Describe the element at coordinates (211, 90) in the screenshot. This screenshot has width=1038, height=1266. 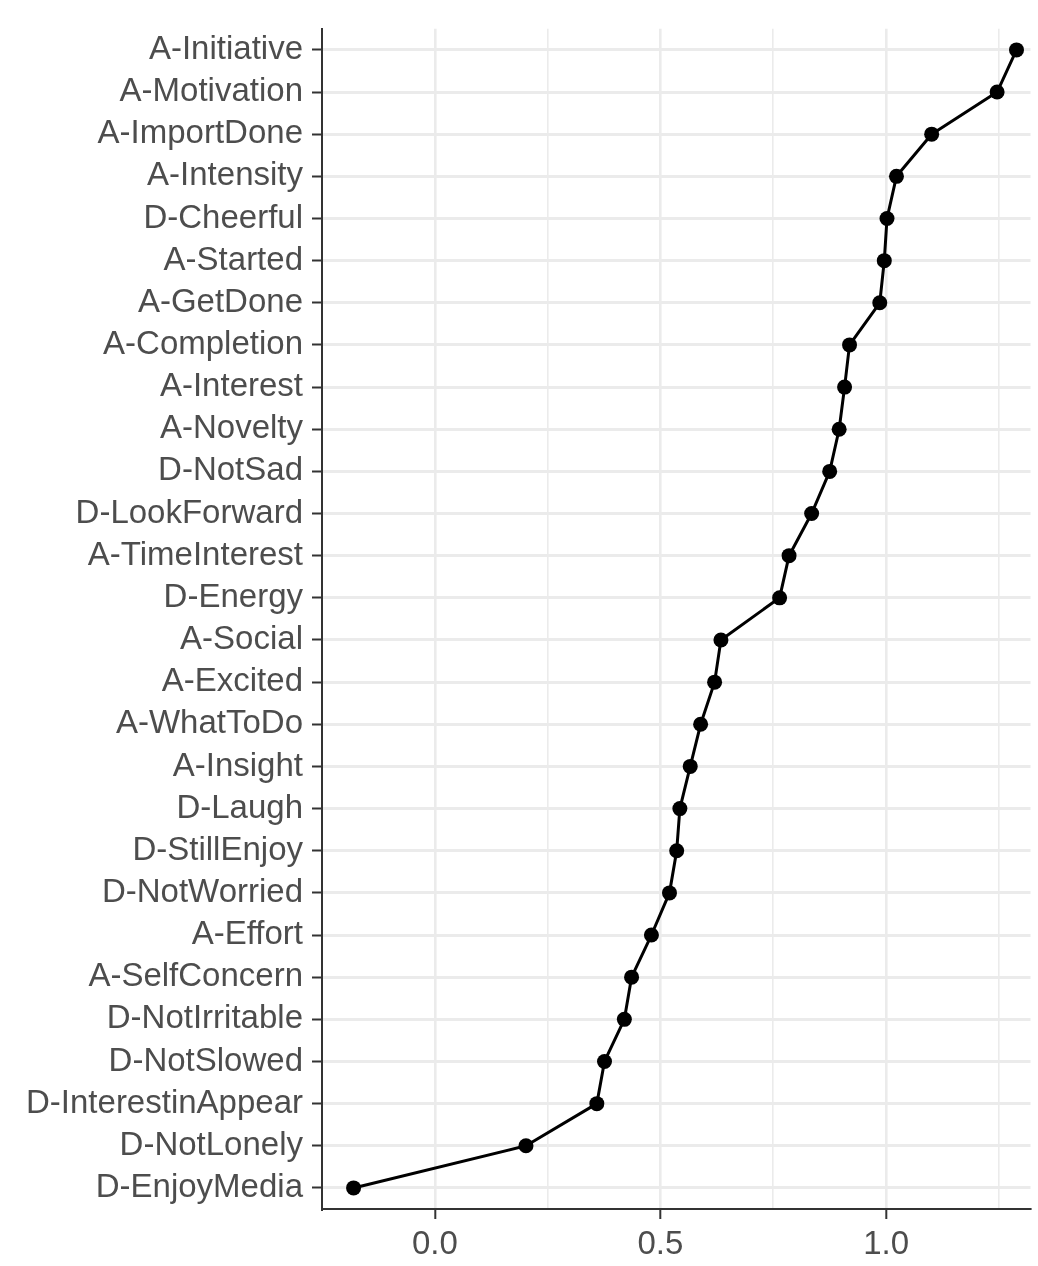
I see `y-tick-label: A-Motivation` at that location.